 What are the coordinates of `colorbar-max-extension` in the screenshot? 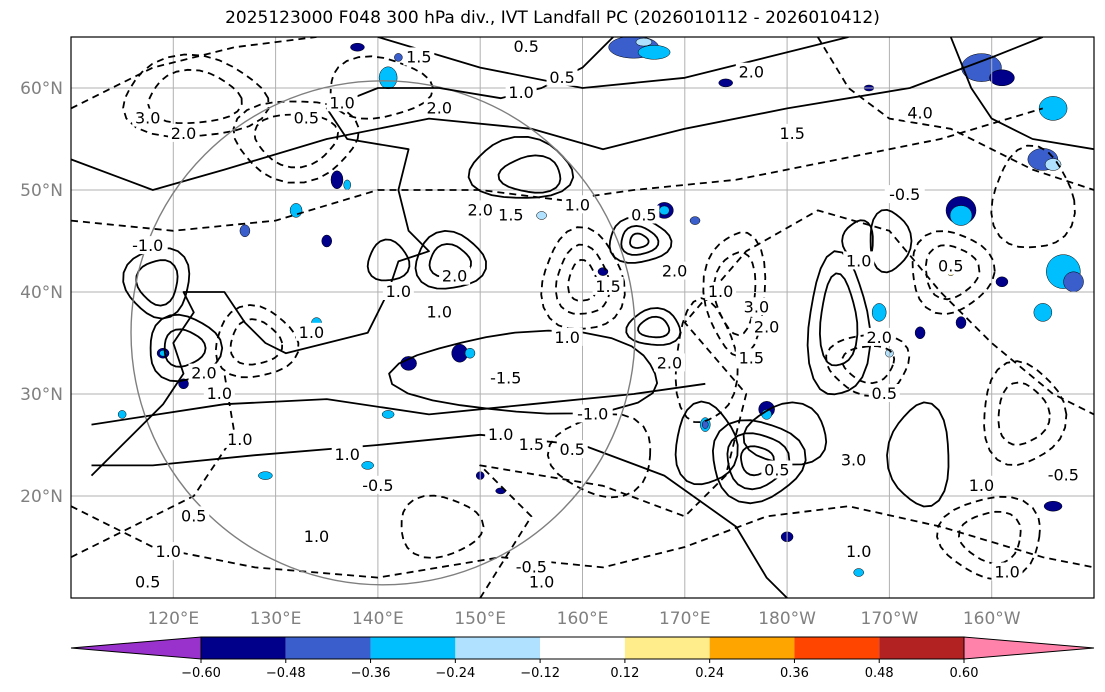 It's located at (1029, 648).